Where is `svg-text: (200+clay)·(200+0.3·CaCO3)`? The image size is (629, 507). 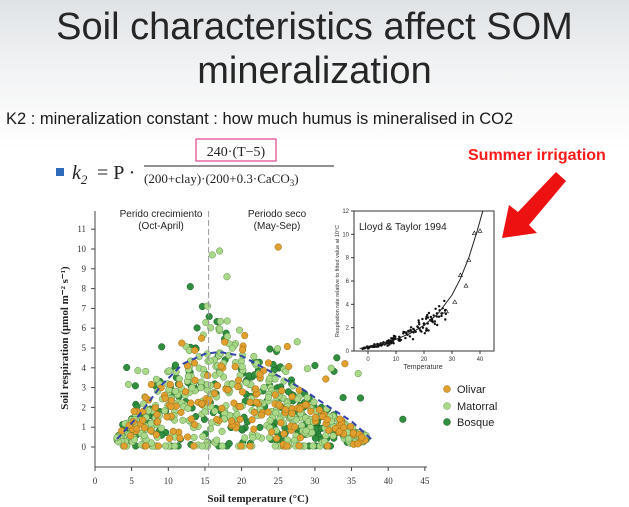 svg-text: (200+clay)·(200+0.3·CaCO3) is located at coordinates (221, 179).